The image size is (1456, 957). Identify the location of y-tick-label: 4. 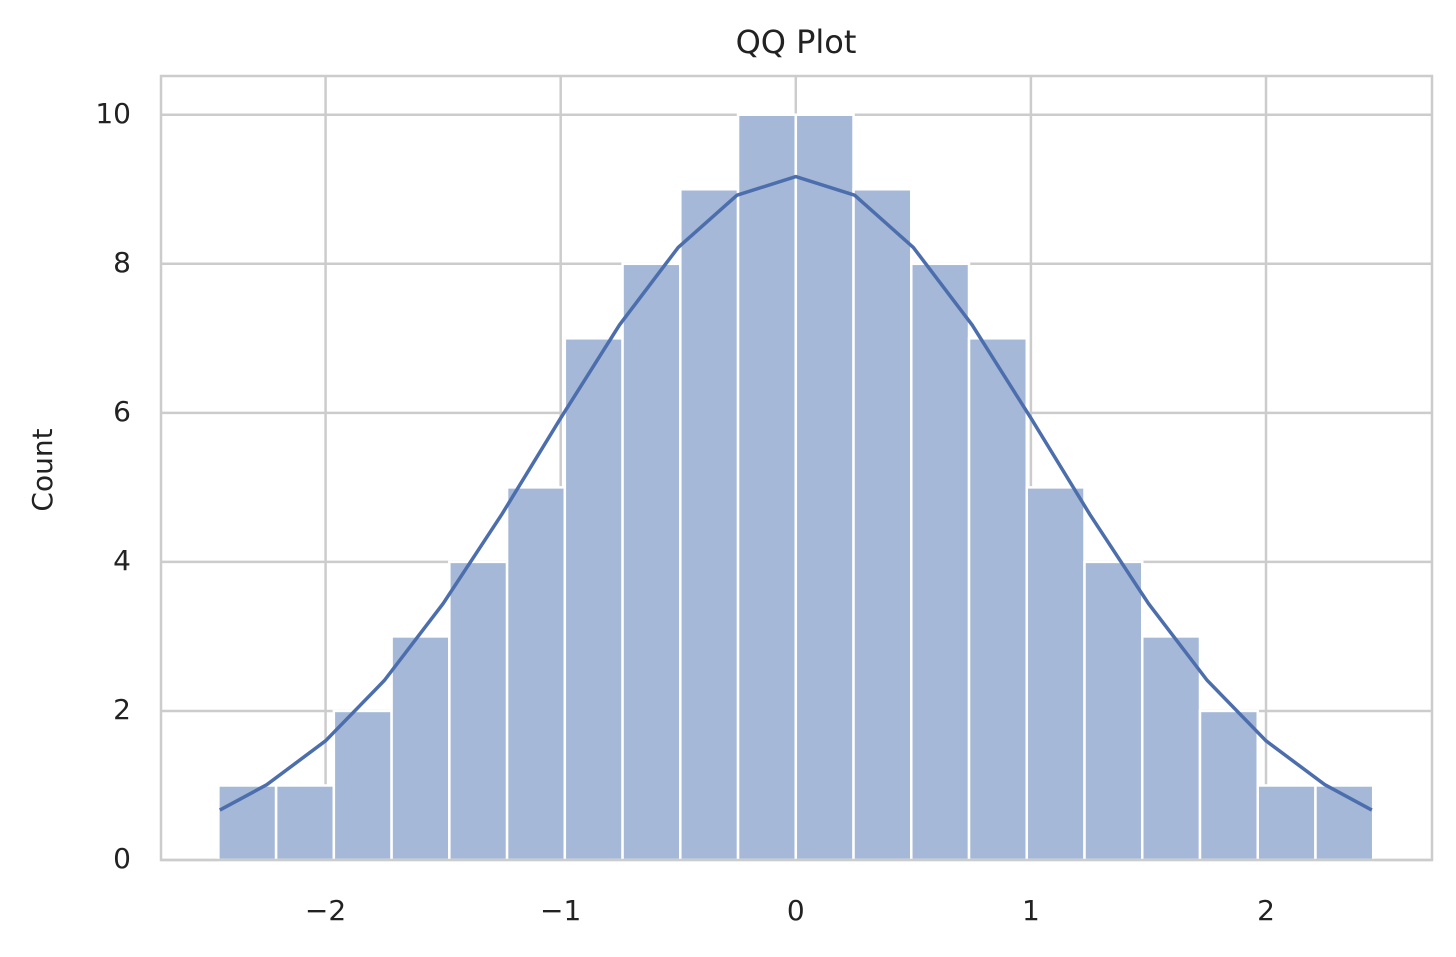
(122, 560).